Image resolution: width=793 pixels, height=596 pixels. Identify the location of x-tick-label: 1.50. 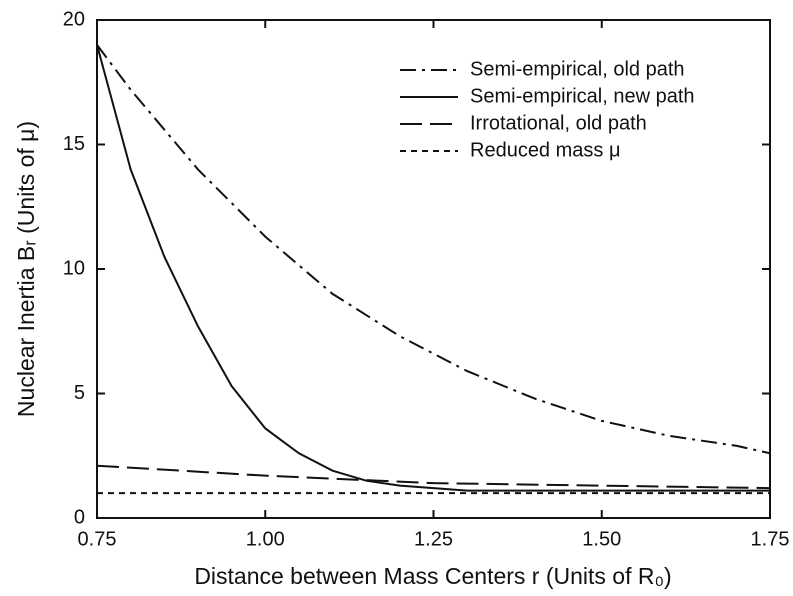
(601, 539).